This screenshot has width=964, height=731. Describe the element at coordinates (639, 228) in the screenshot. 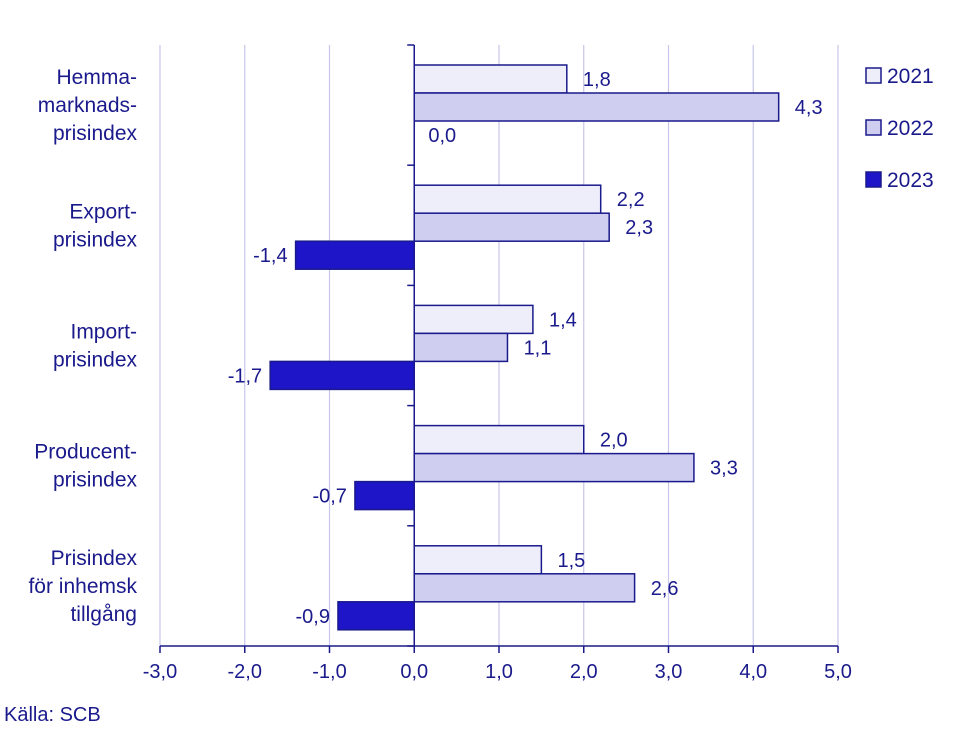

I see `value-label-2022: 2,3` at that location.